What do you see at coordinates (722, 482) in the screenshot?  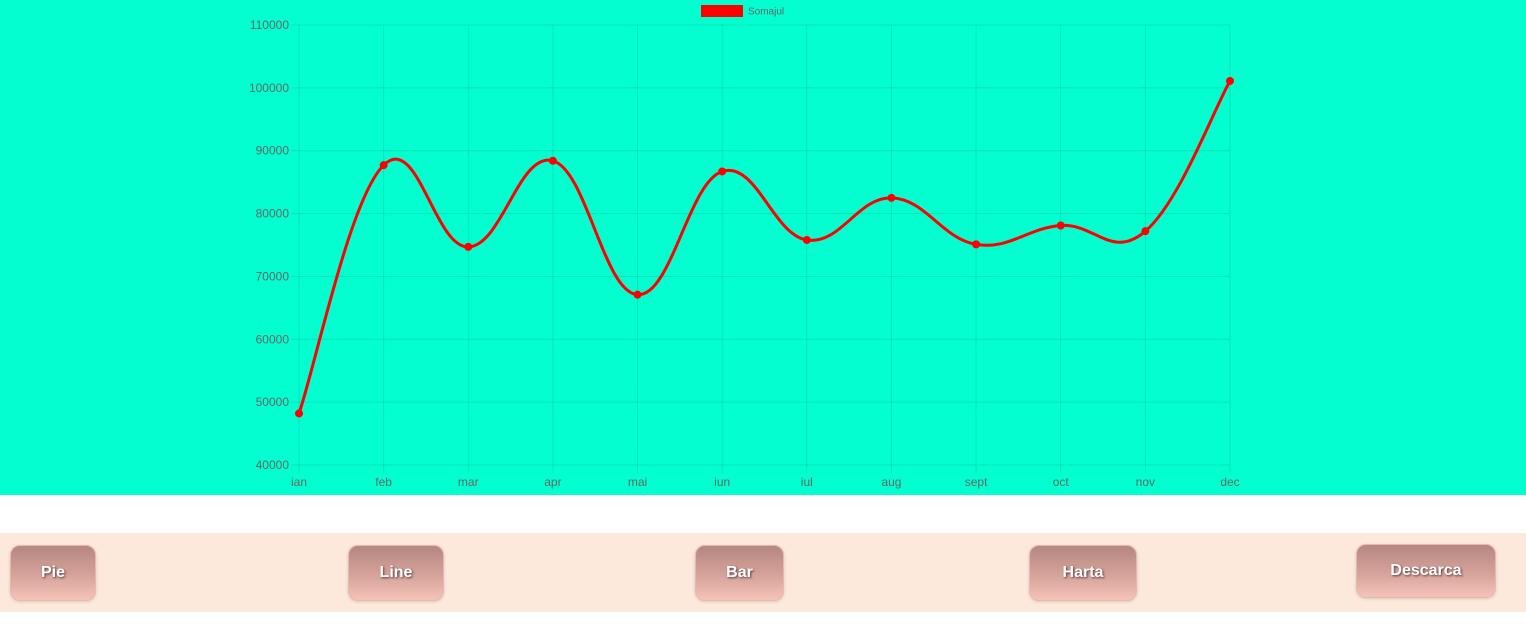 I see `x-tick-label: iun` at bounding box center [722, 482].